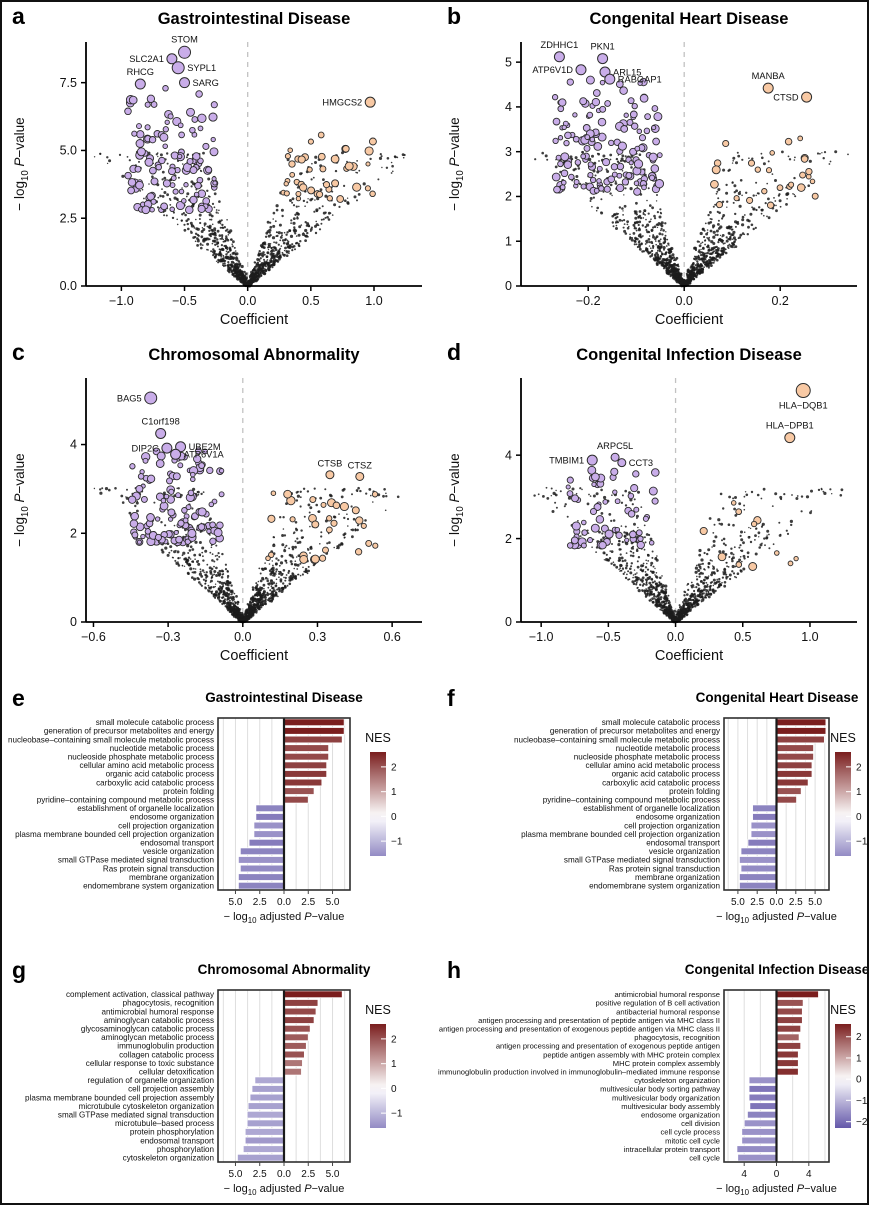 The image size is (869, 1205). What do you see at coordinates (145, 448) in the screenshot?
I see `gene-label: DIP2C` at bounding box center [145, 448].